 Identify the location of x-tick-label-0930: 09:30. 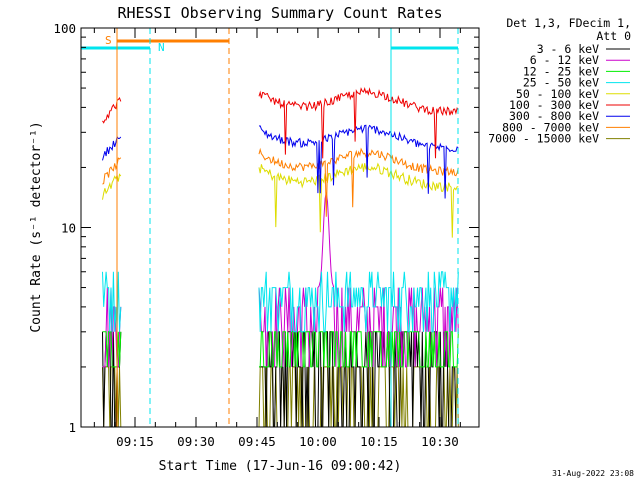
(196, 441).